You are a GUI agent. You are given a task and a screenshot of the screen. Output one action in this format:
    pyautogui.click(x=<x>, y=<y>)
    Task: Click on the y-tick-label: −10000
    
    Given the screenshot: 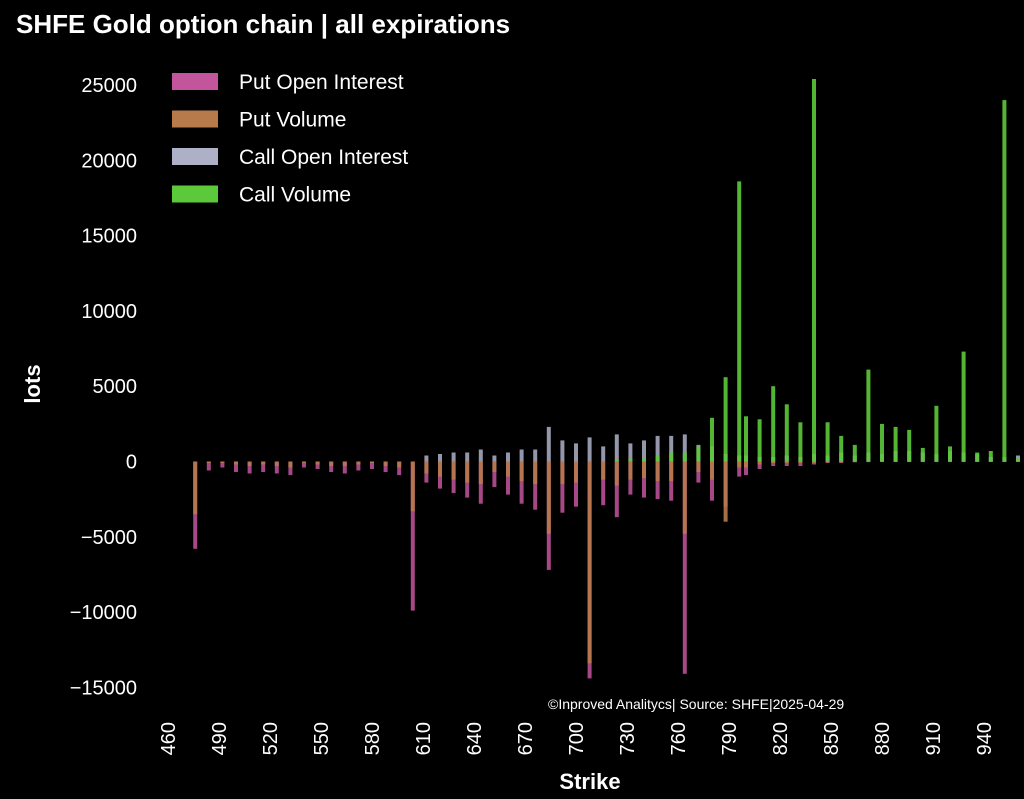 What is the action you would take?
    pyautogui.click(x=103, y=613)
    